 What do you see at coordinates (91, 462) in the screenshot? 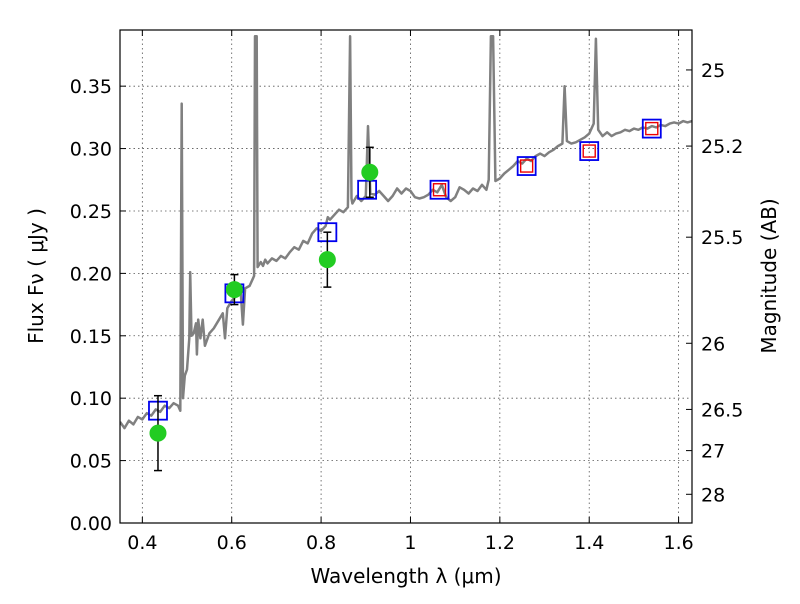
I see `y-tick-label: 0.05` at bounding box center [91, 462].